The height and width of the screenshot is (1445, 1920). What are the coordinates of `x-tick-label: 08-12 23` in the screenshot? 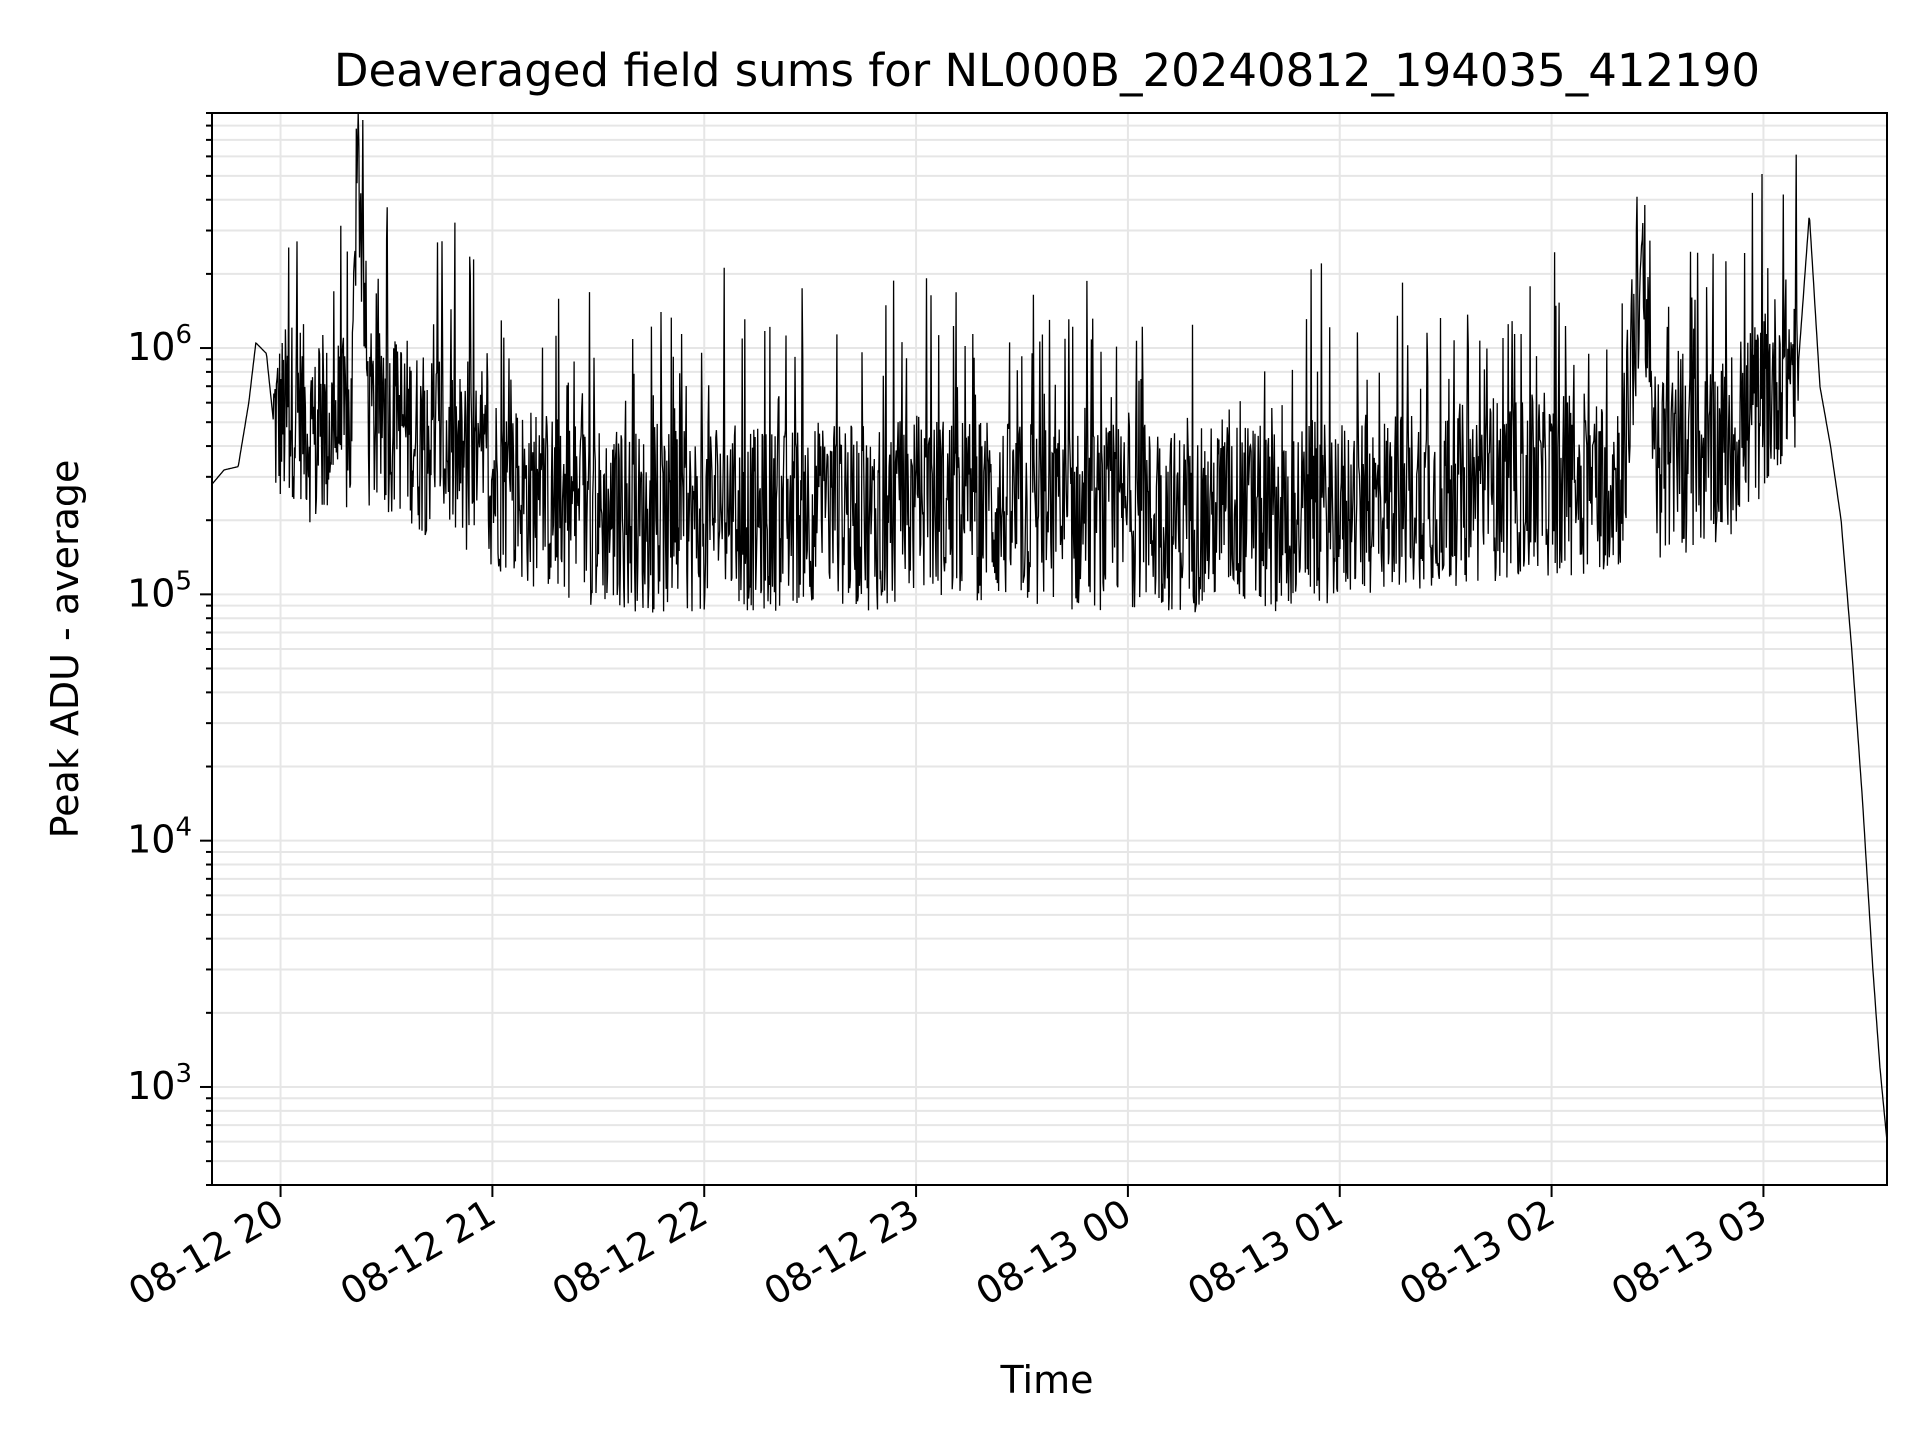 It's located at (842, 1253).